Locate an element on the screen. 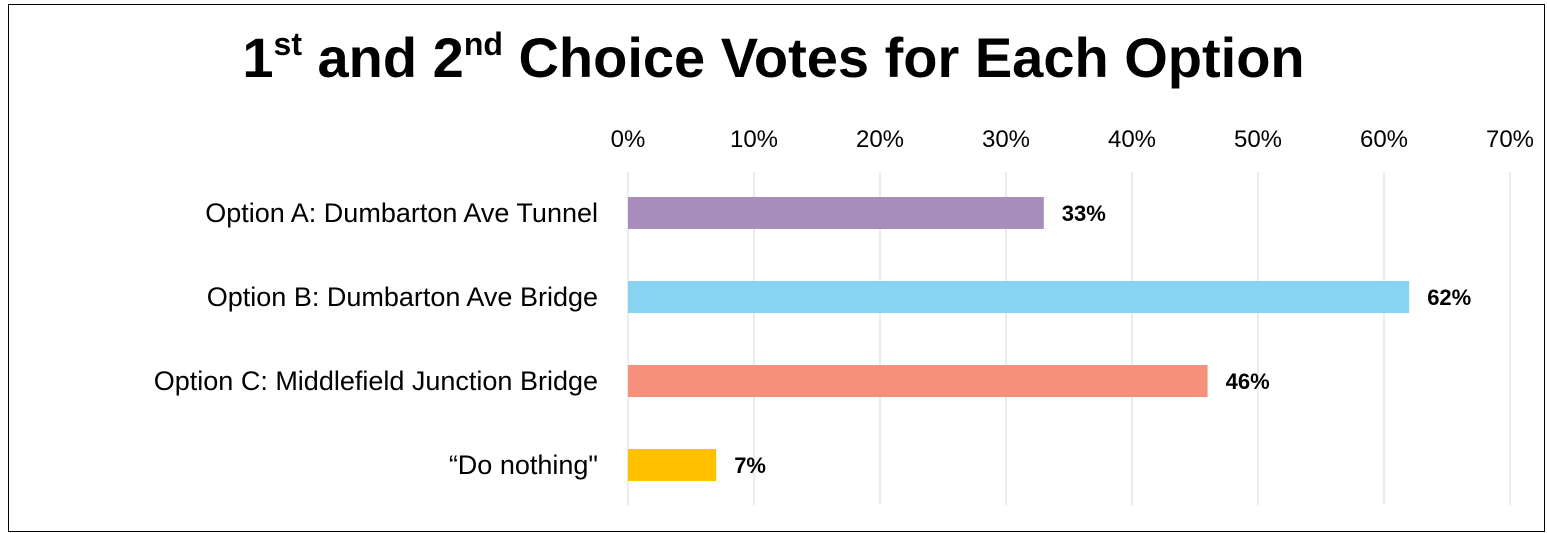 Image resolution: width=1547 pixels, height=533 pixels. category-label: Option B: Dumbarton Ave Bridge is located at coordinates (402, 297).